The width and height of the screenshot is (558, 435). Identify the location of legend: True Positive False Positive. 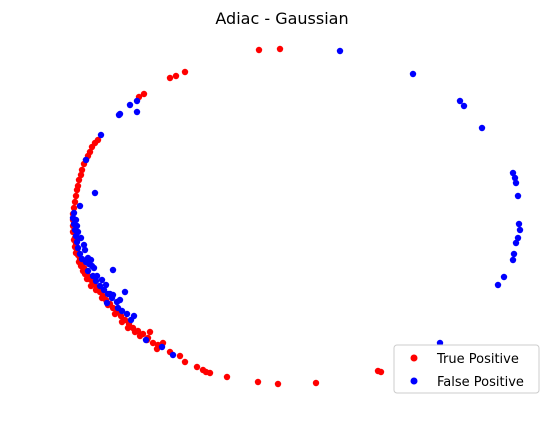
(466, 369).